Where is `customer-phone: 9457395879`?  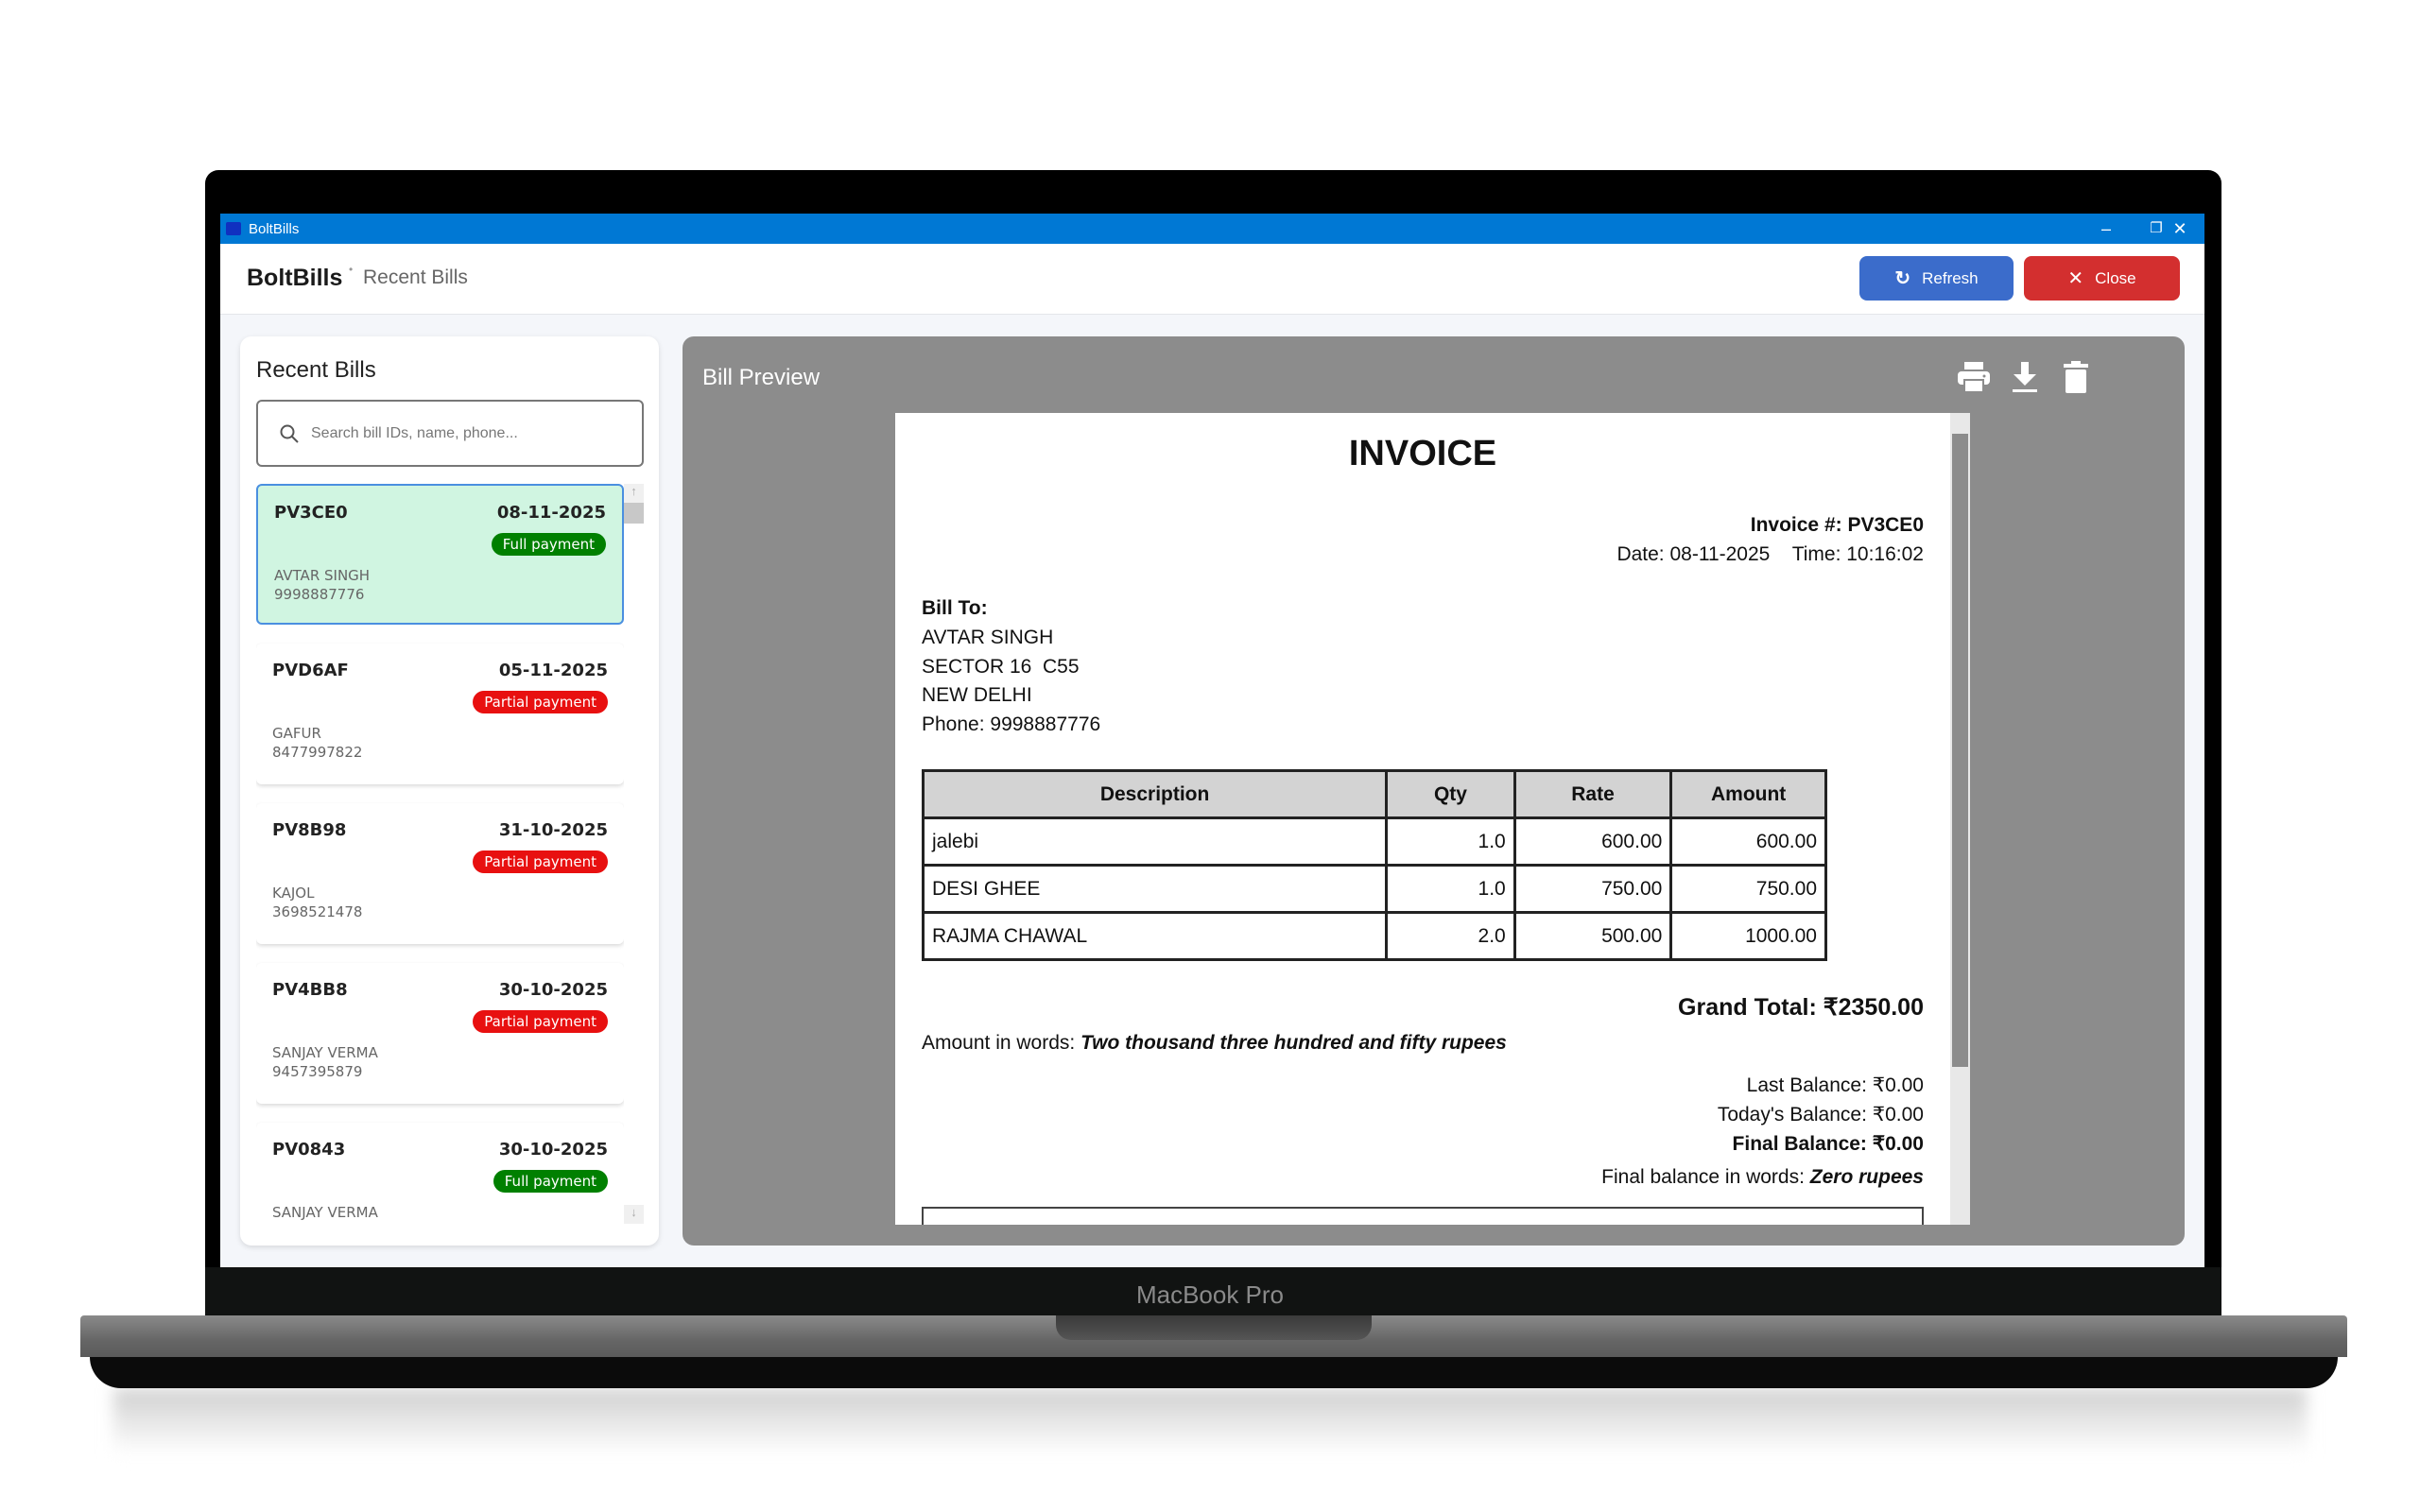
customer-phone: 9457395879 is located at coordinates (318, 1071).